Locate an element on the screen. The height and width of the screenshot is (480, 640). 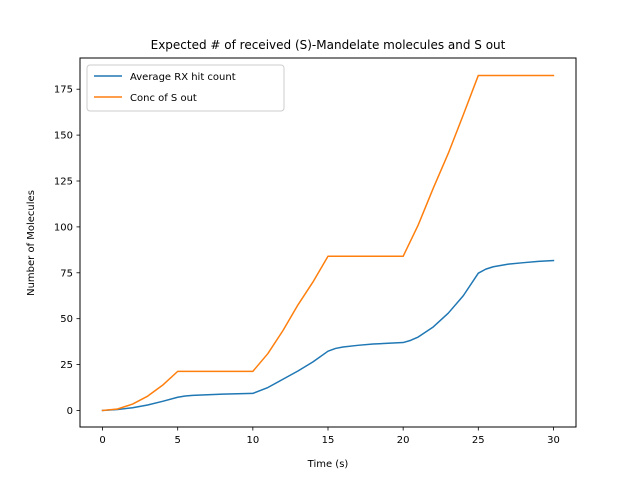
legend-label-s-out: Conc of S out is located at coordinates (163, 98).